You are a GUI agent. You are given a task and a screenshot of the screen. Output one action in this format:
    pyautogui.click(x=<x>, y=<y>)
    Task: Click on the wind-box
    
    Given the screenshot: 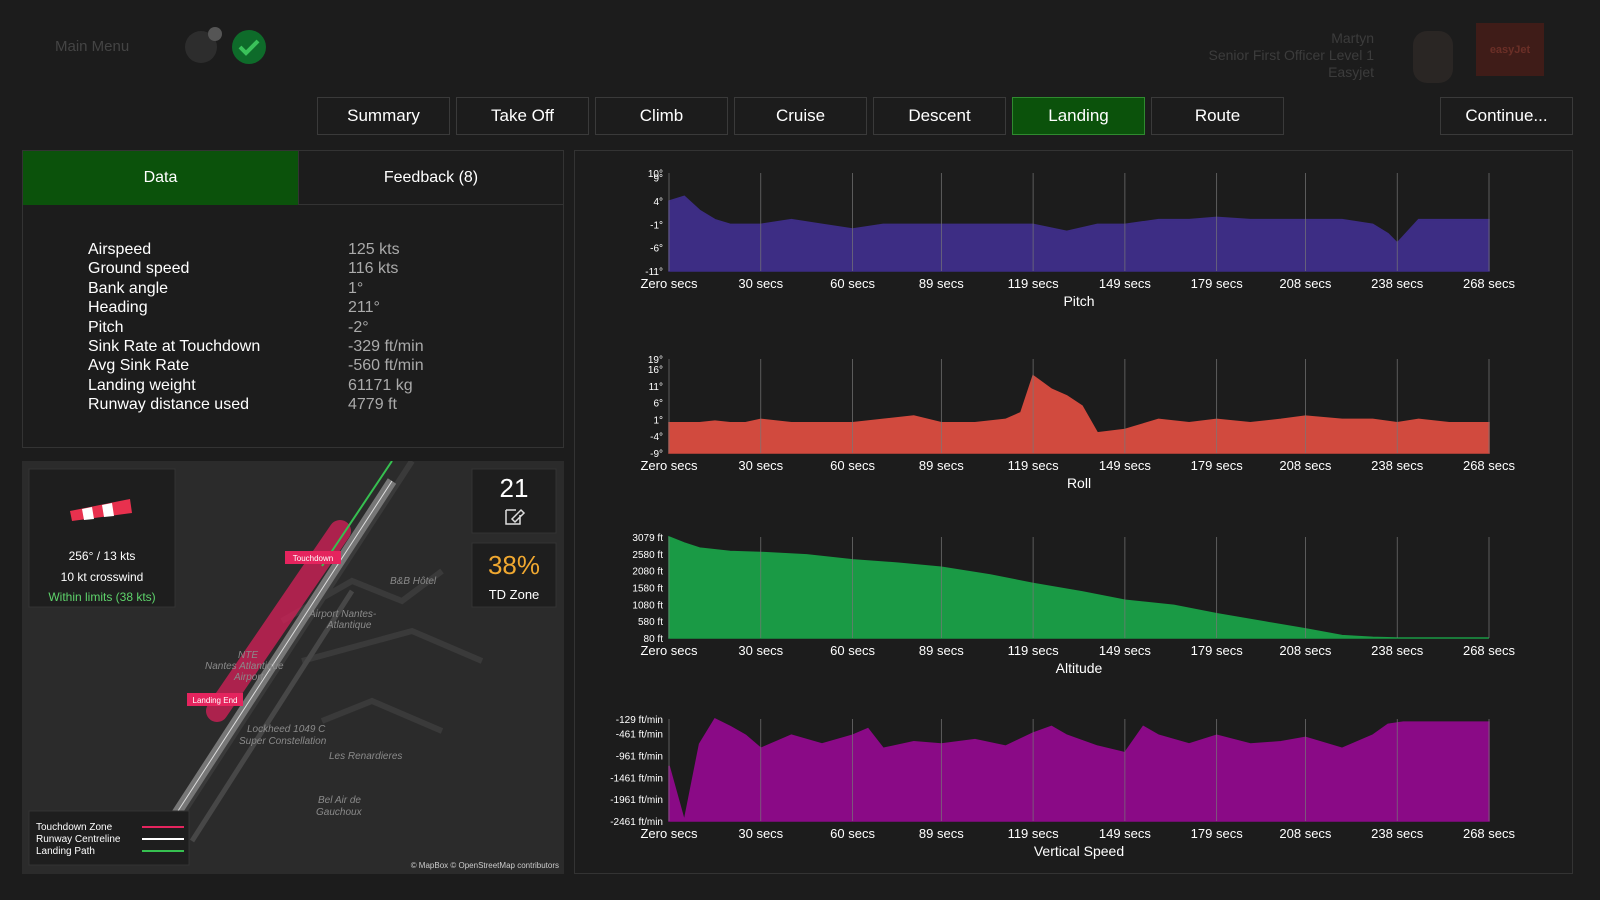 What is the action you would take?
    pyautogui.click(x=102, y=538)
    